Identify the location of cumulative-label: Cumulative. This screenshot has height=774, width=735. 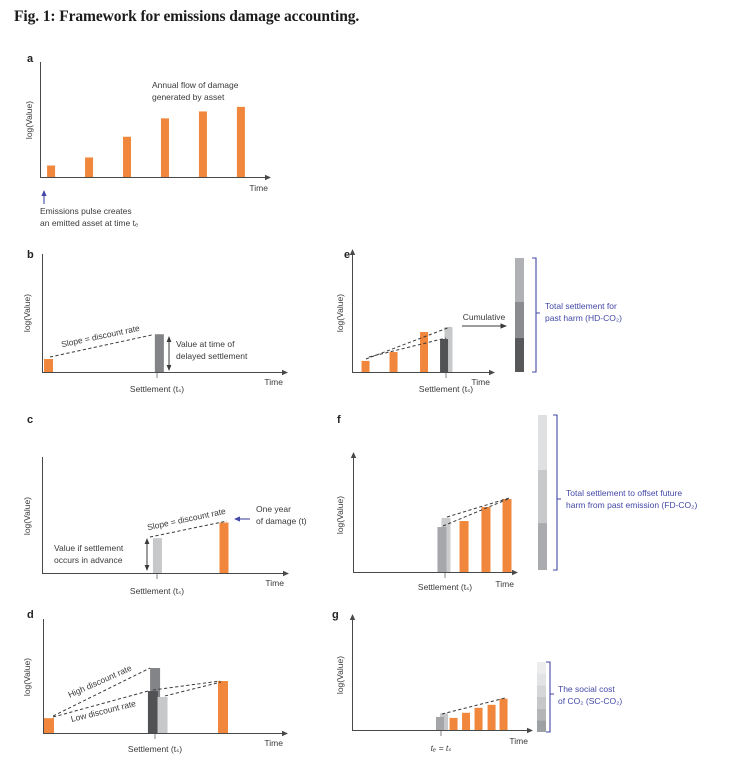
(484, 317).